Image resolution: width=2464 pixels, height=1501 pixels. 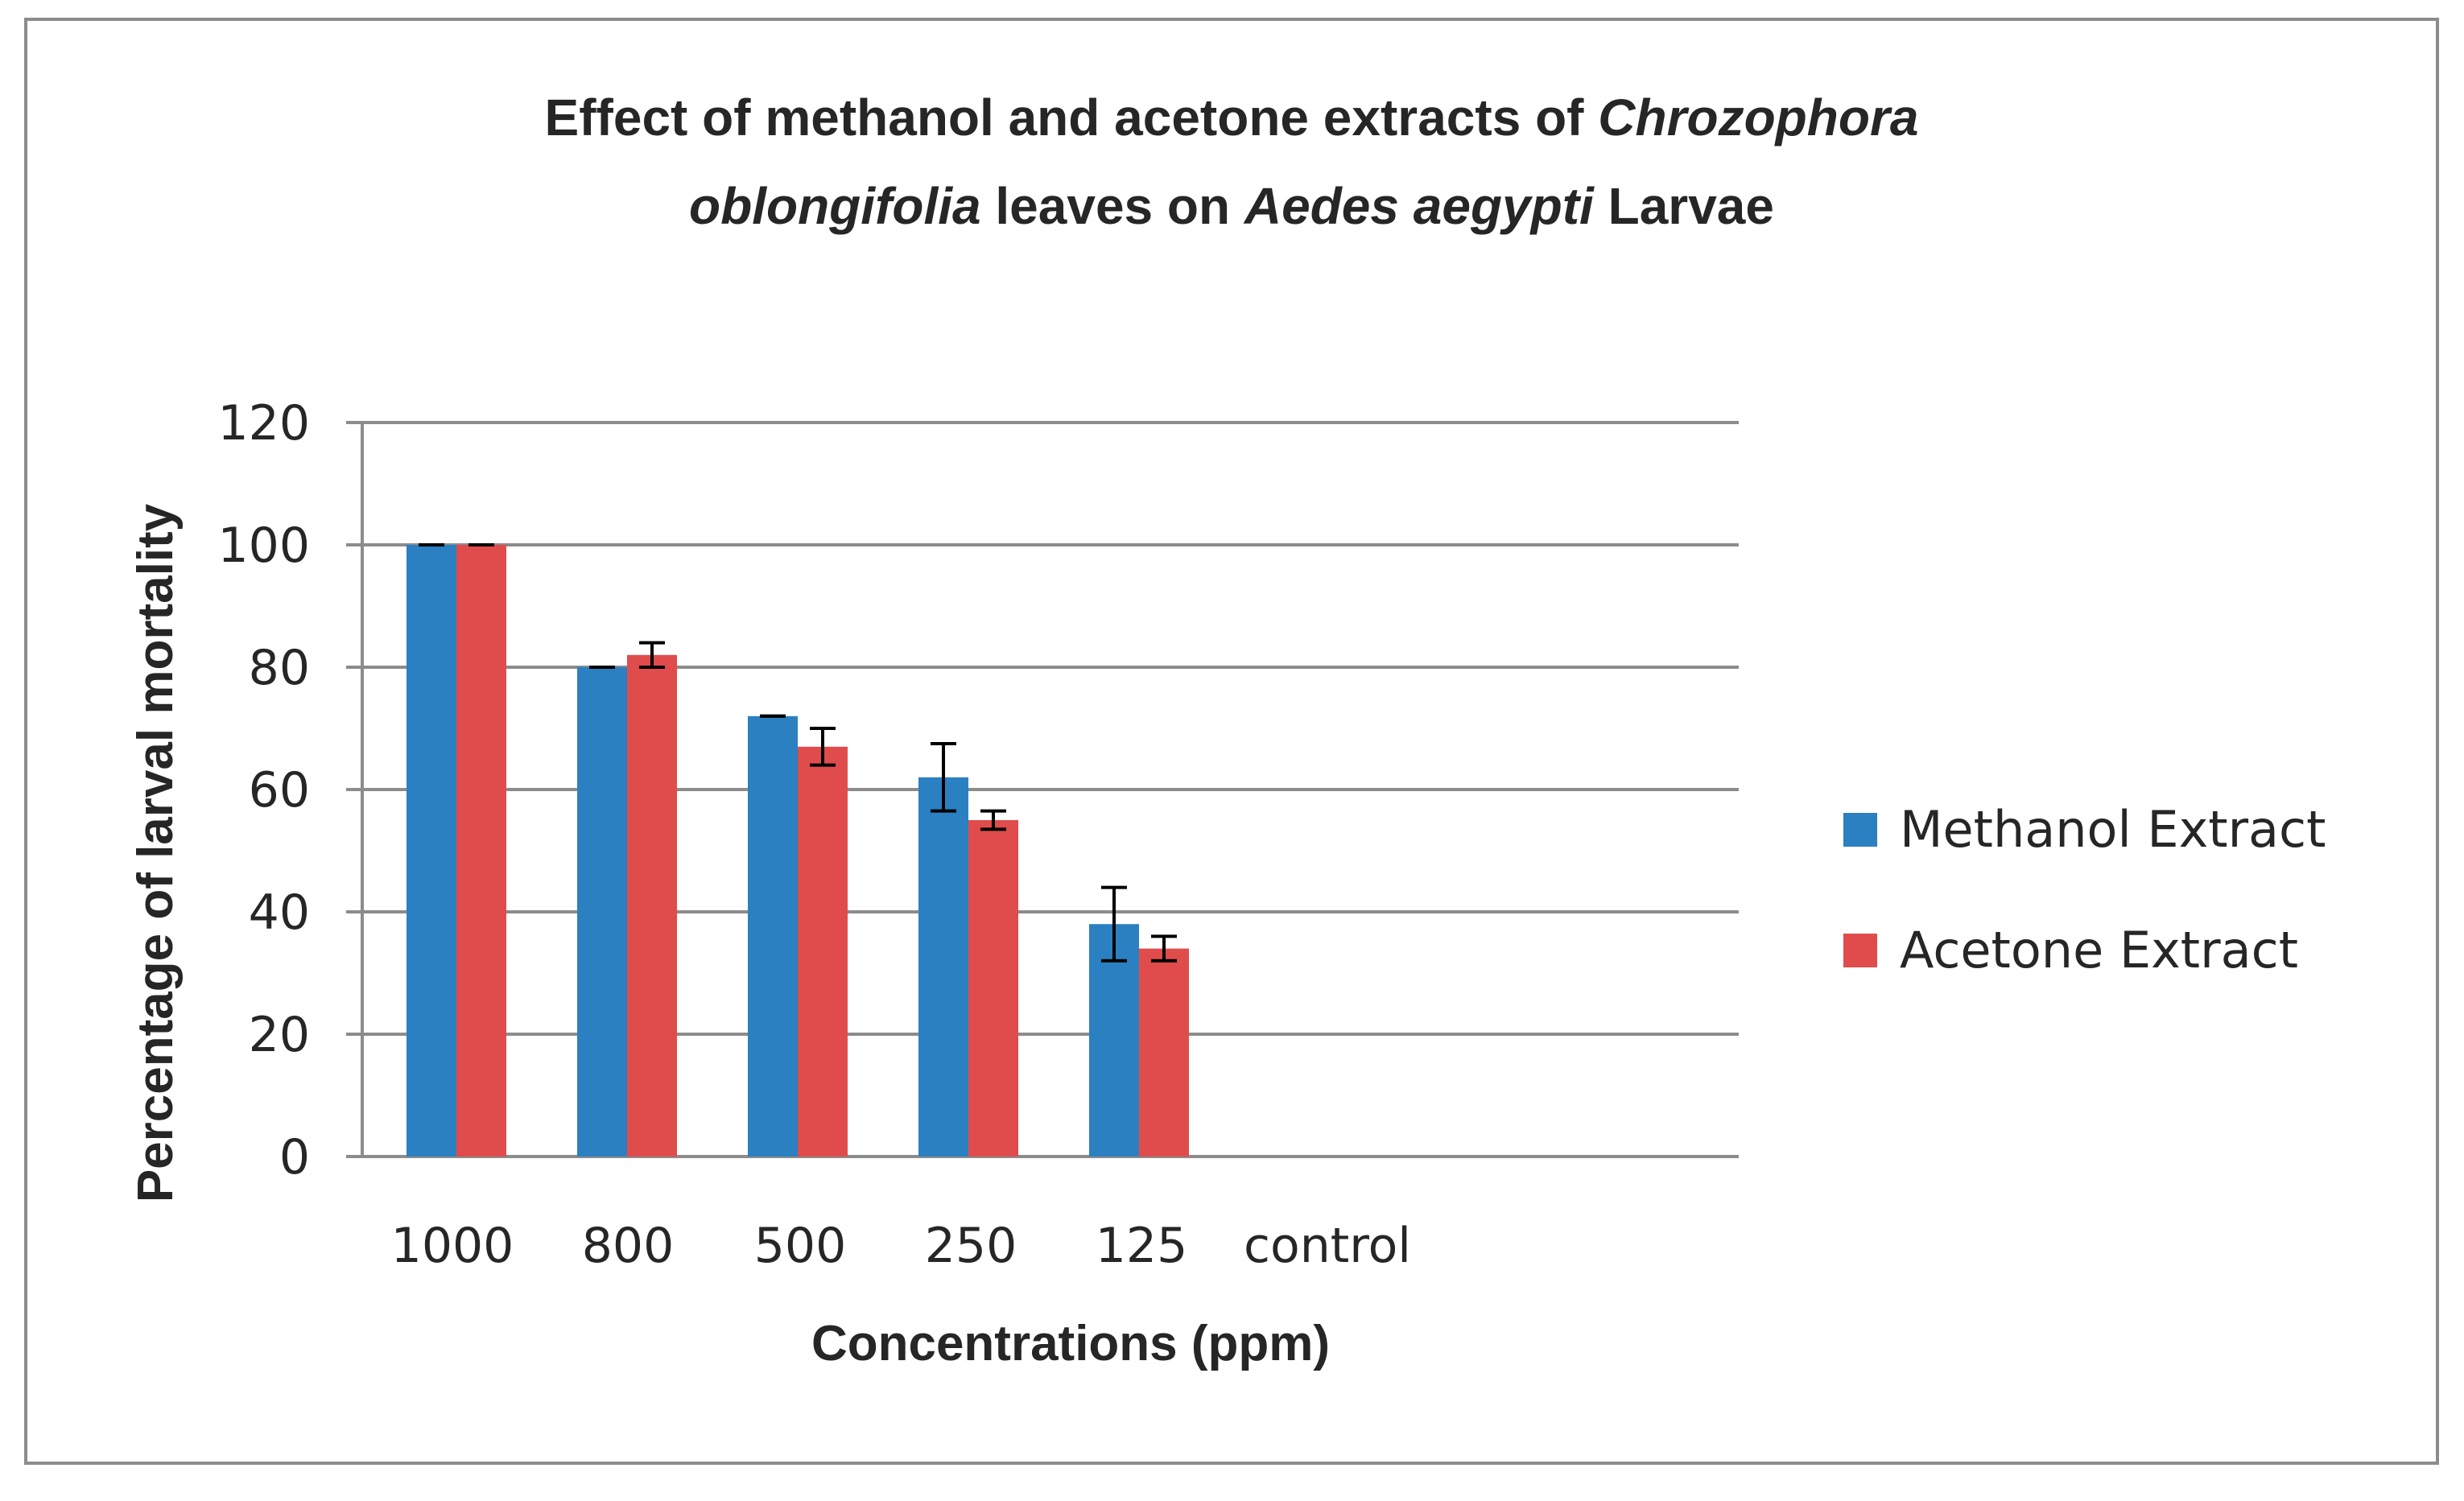 I want to click on x-tick-control: control, so click(x=1327, y=1246).